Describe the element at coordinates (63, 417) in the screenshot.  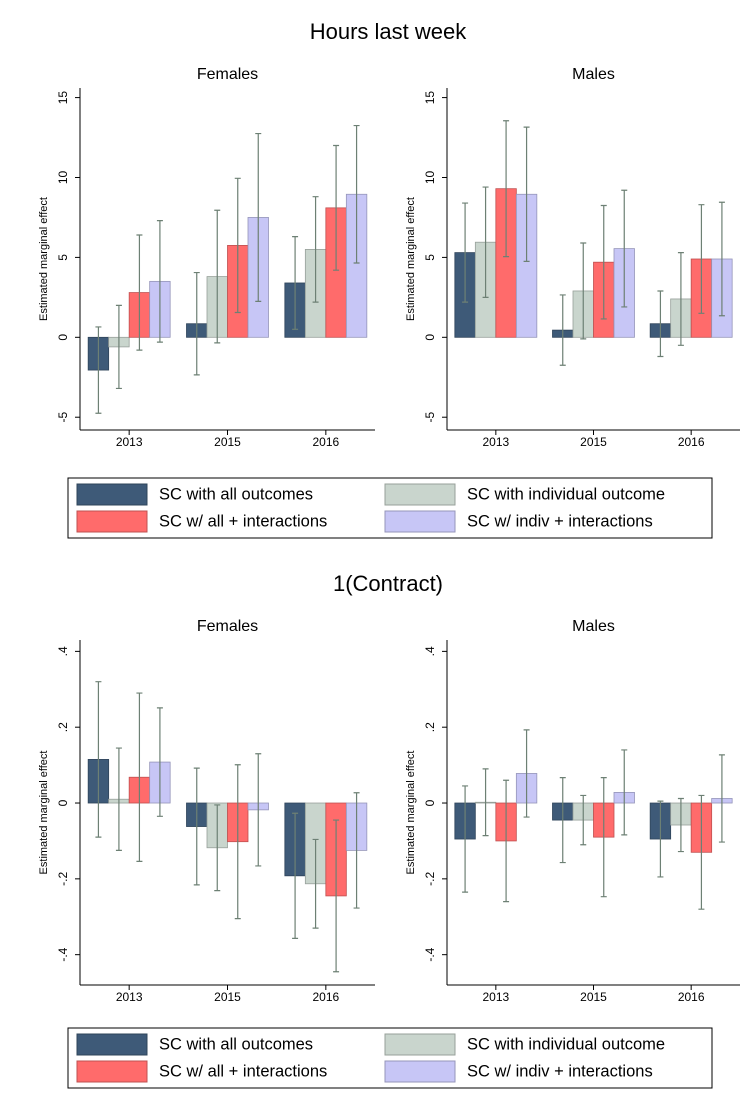
I see `y-tick-label: -5` at that location.